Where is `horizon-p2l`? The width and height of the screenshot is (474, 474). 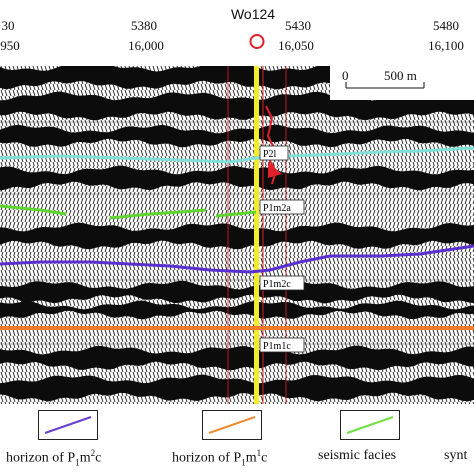
horizon-p2l is located at coordinates (237, 155).